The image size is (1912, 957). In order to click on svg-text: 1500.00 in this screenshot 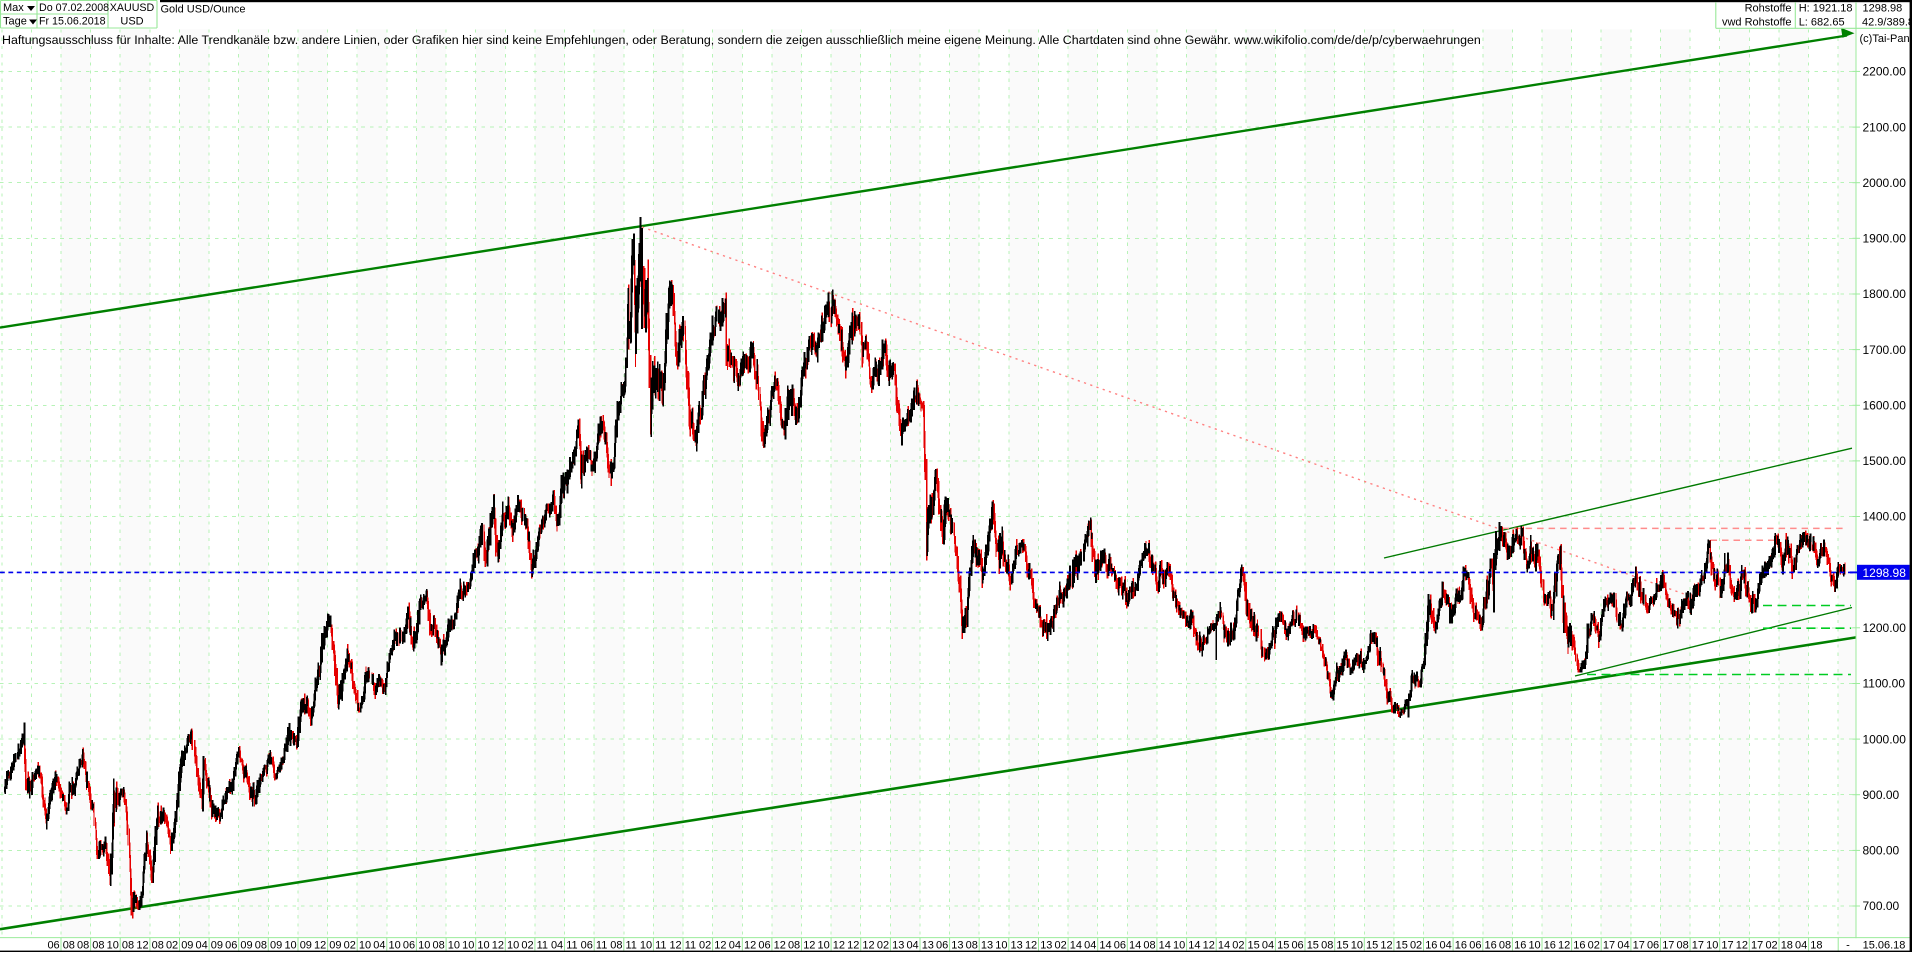, I will do `click(1885, 461)`.